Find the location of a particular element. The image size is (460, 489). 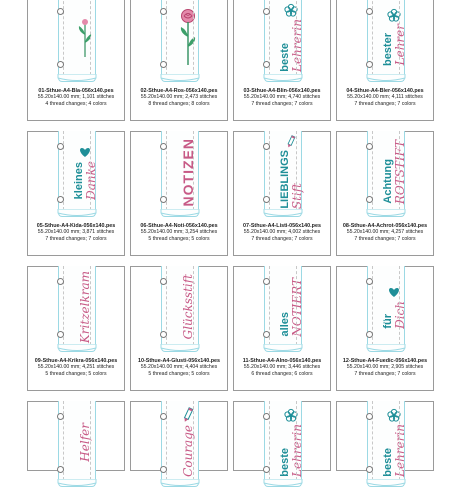

motif-text: Courage is located at coordinates (188, 451).